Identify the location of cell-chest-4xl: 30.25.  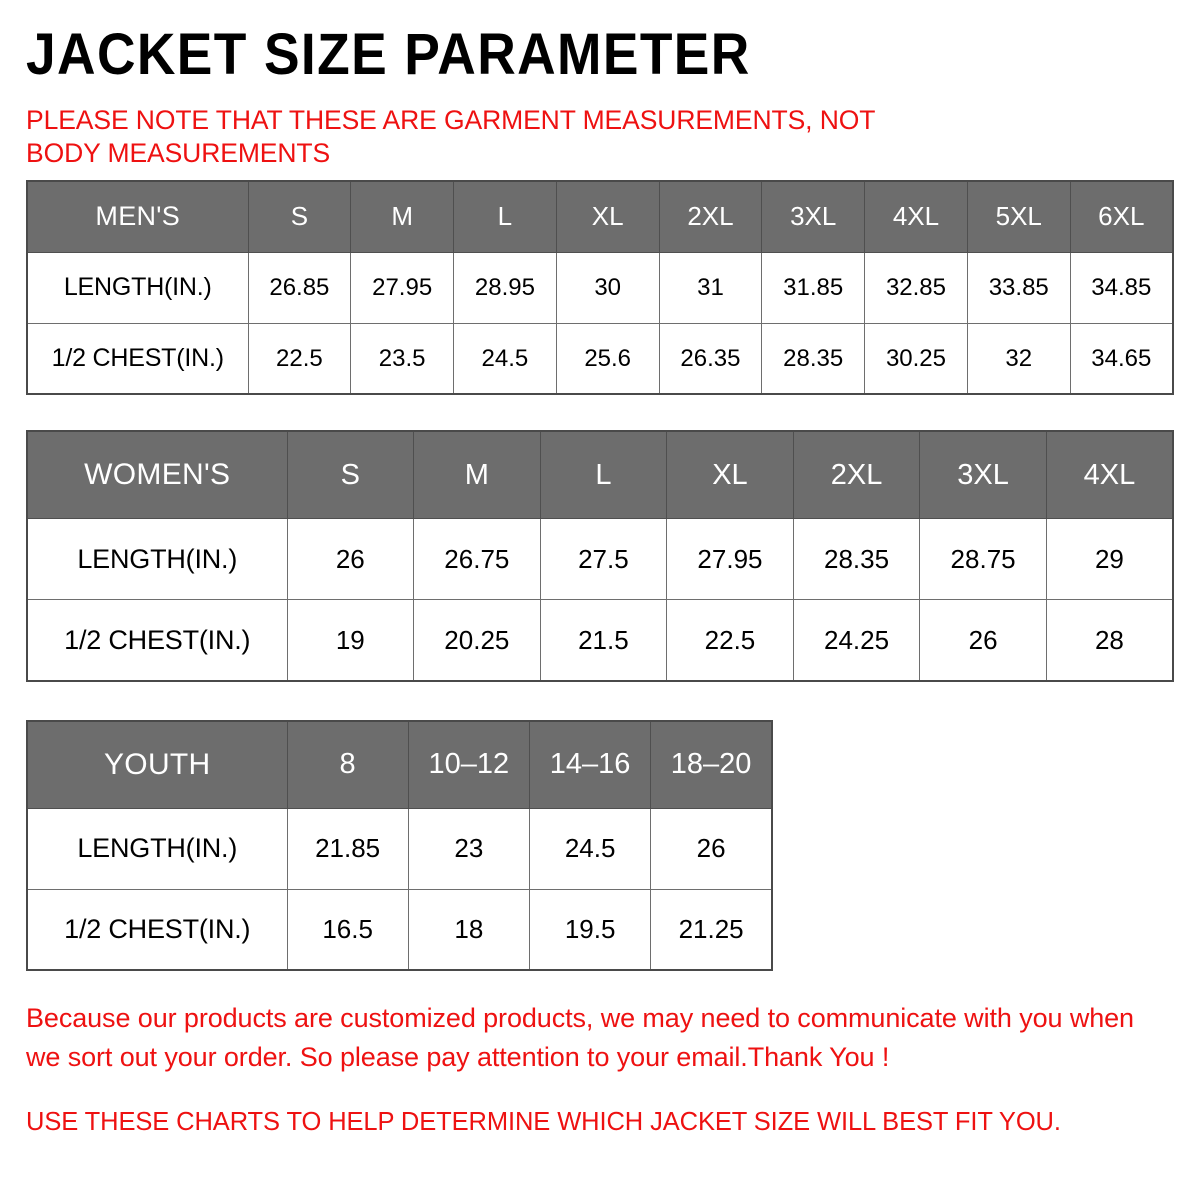
(916, 358).